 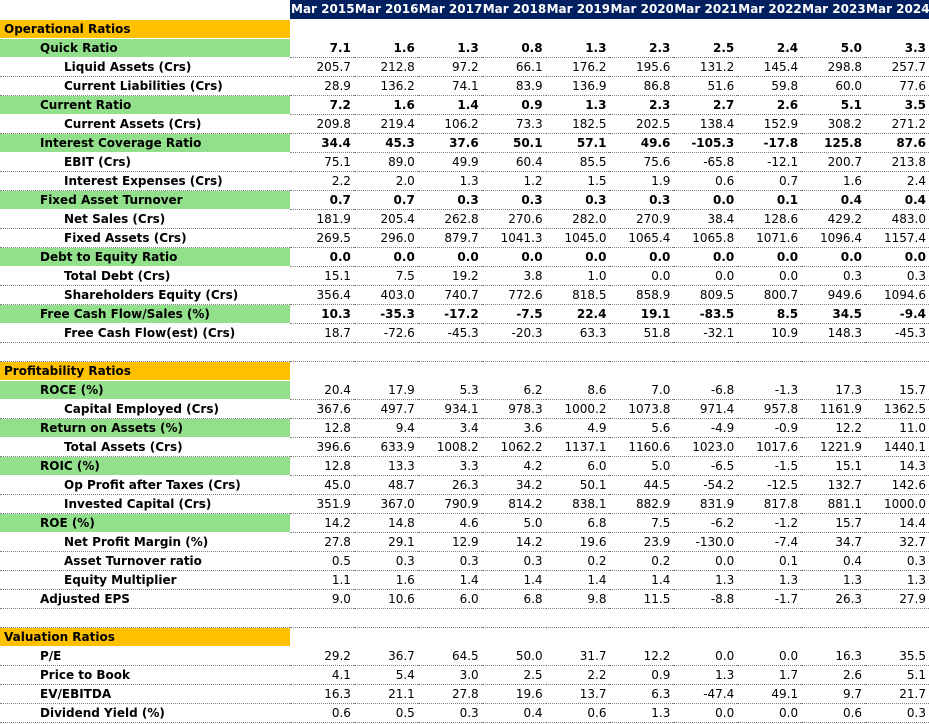 I want to click on value-cell: 3.3, so click(x=897, y=48).